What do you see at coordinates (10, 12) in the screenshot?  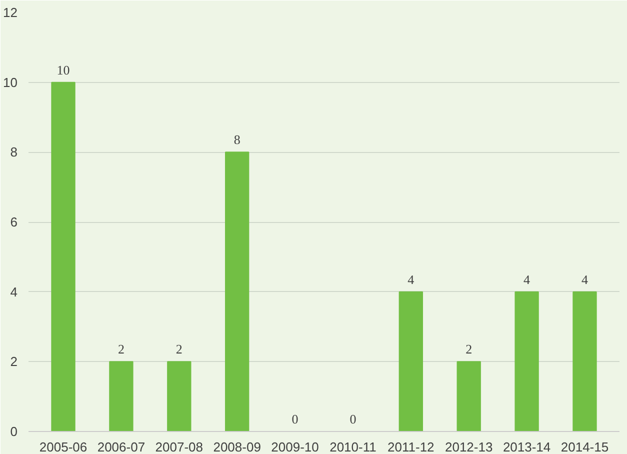 I see `y-tick-label: 12` at bounding box center [10, 12].